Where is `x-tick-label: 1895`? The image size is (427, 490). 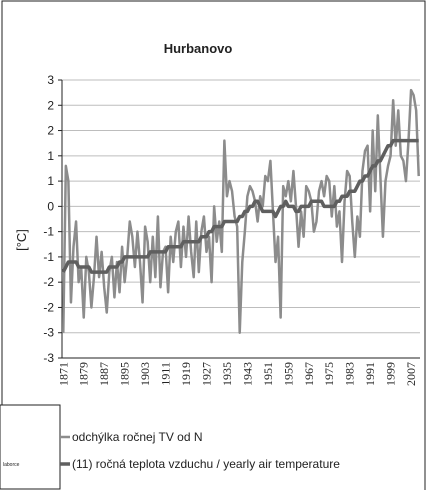
x-tick-label: 1895 is located at coordinates (125, 374).